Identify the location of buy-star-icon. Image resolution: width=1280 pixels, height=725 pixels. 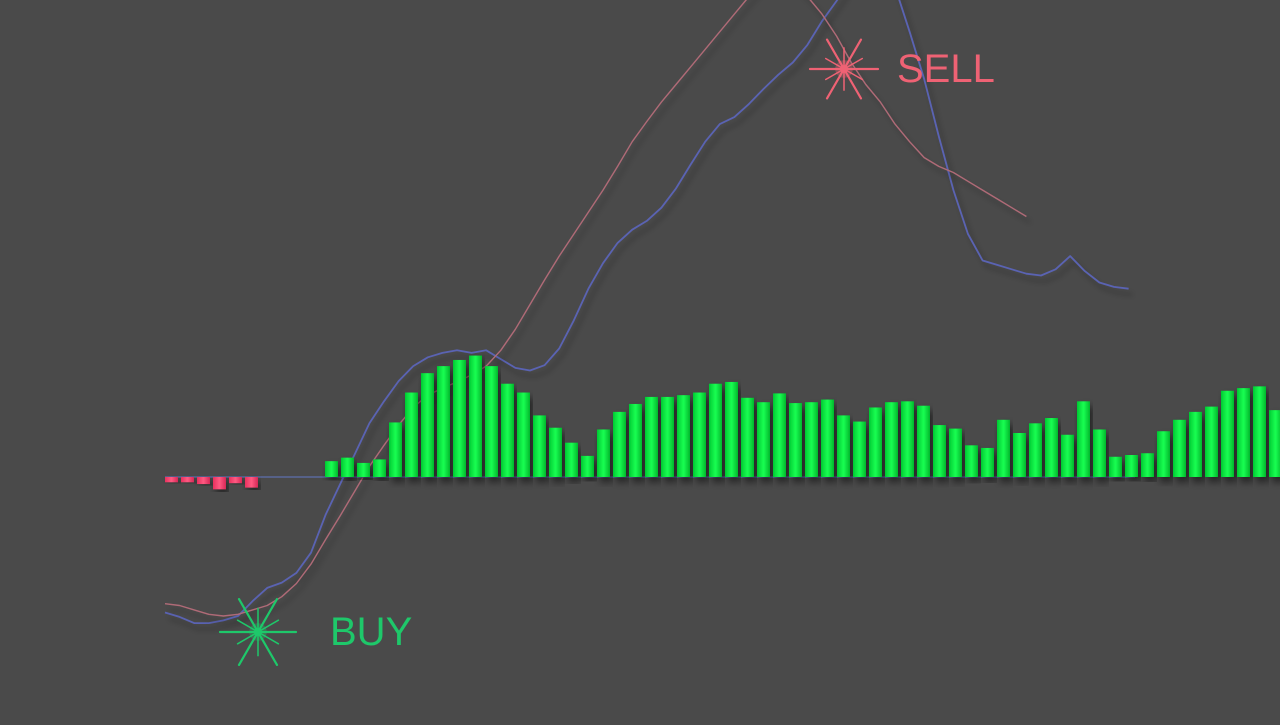
(258, 632).